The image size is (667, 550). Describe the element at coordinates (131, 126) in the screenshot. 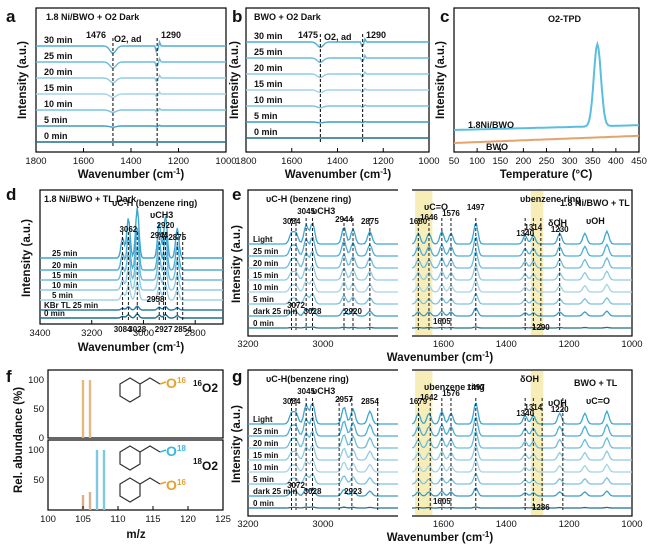

I see `curves-a-line-5min` at that location.